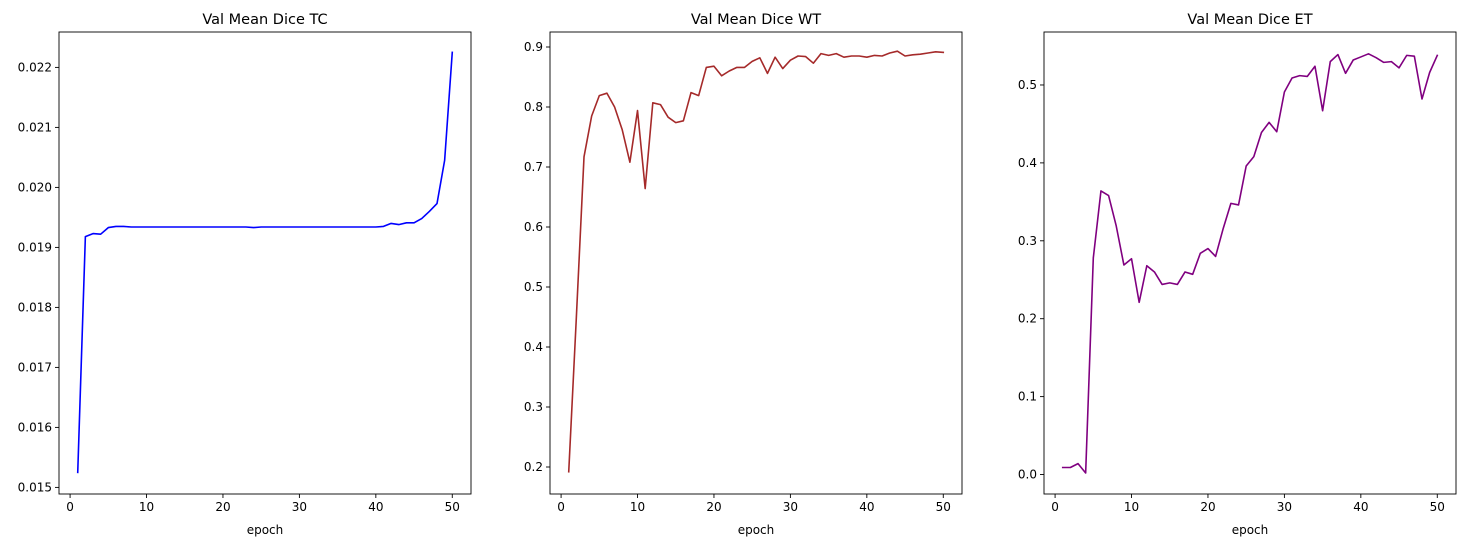 This screenshot has height=547, width=1464. Describe the element at coordinates (1027, 397) in the screenshot. I see `y-tick-label: 0.1` at that location.